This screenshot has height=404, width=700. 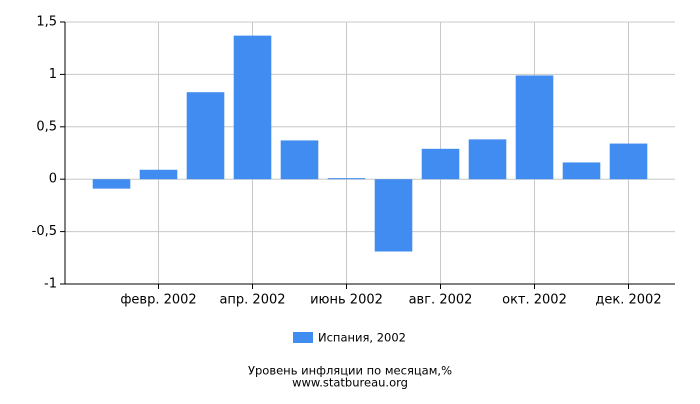 I want to click on x-tick-label: апр. 2002, so click(x=252, y=300).